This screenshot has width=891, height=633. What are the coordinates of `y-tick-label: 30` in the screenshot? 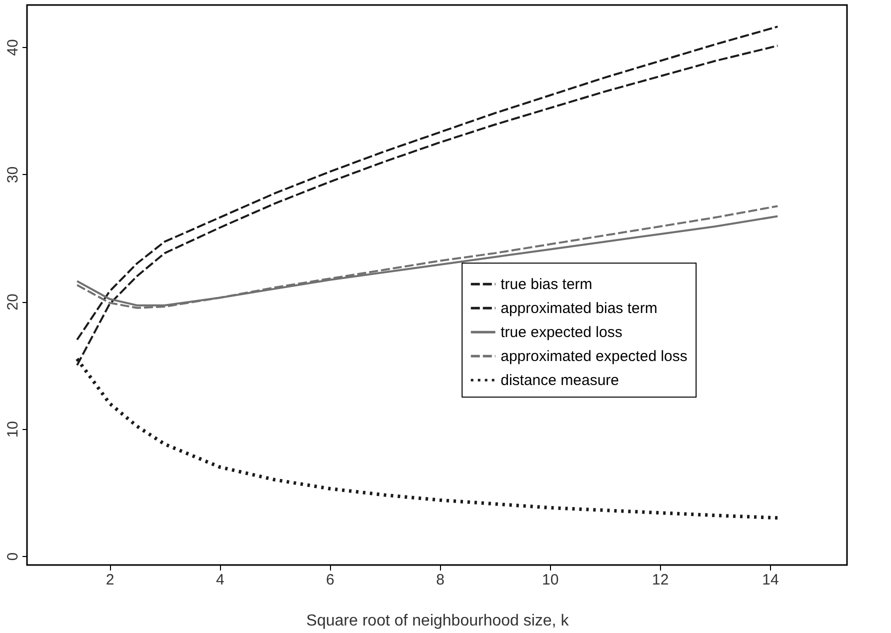 It's located at (13, 175).